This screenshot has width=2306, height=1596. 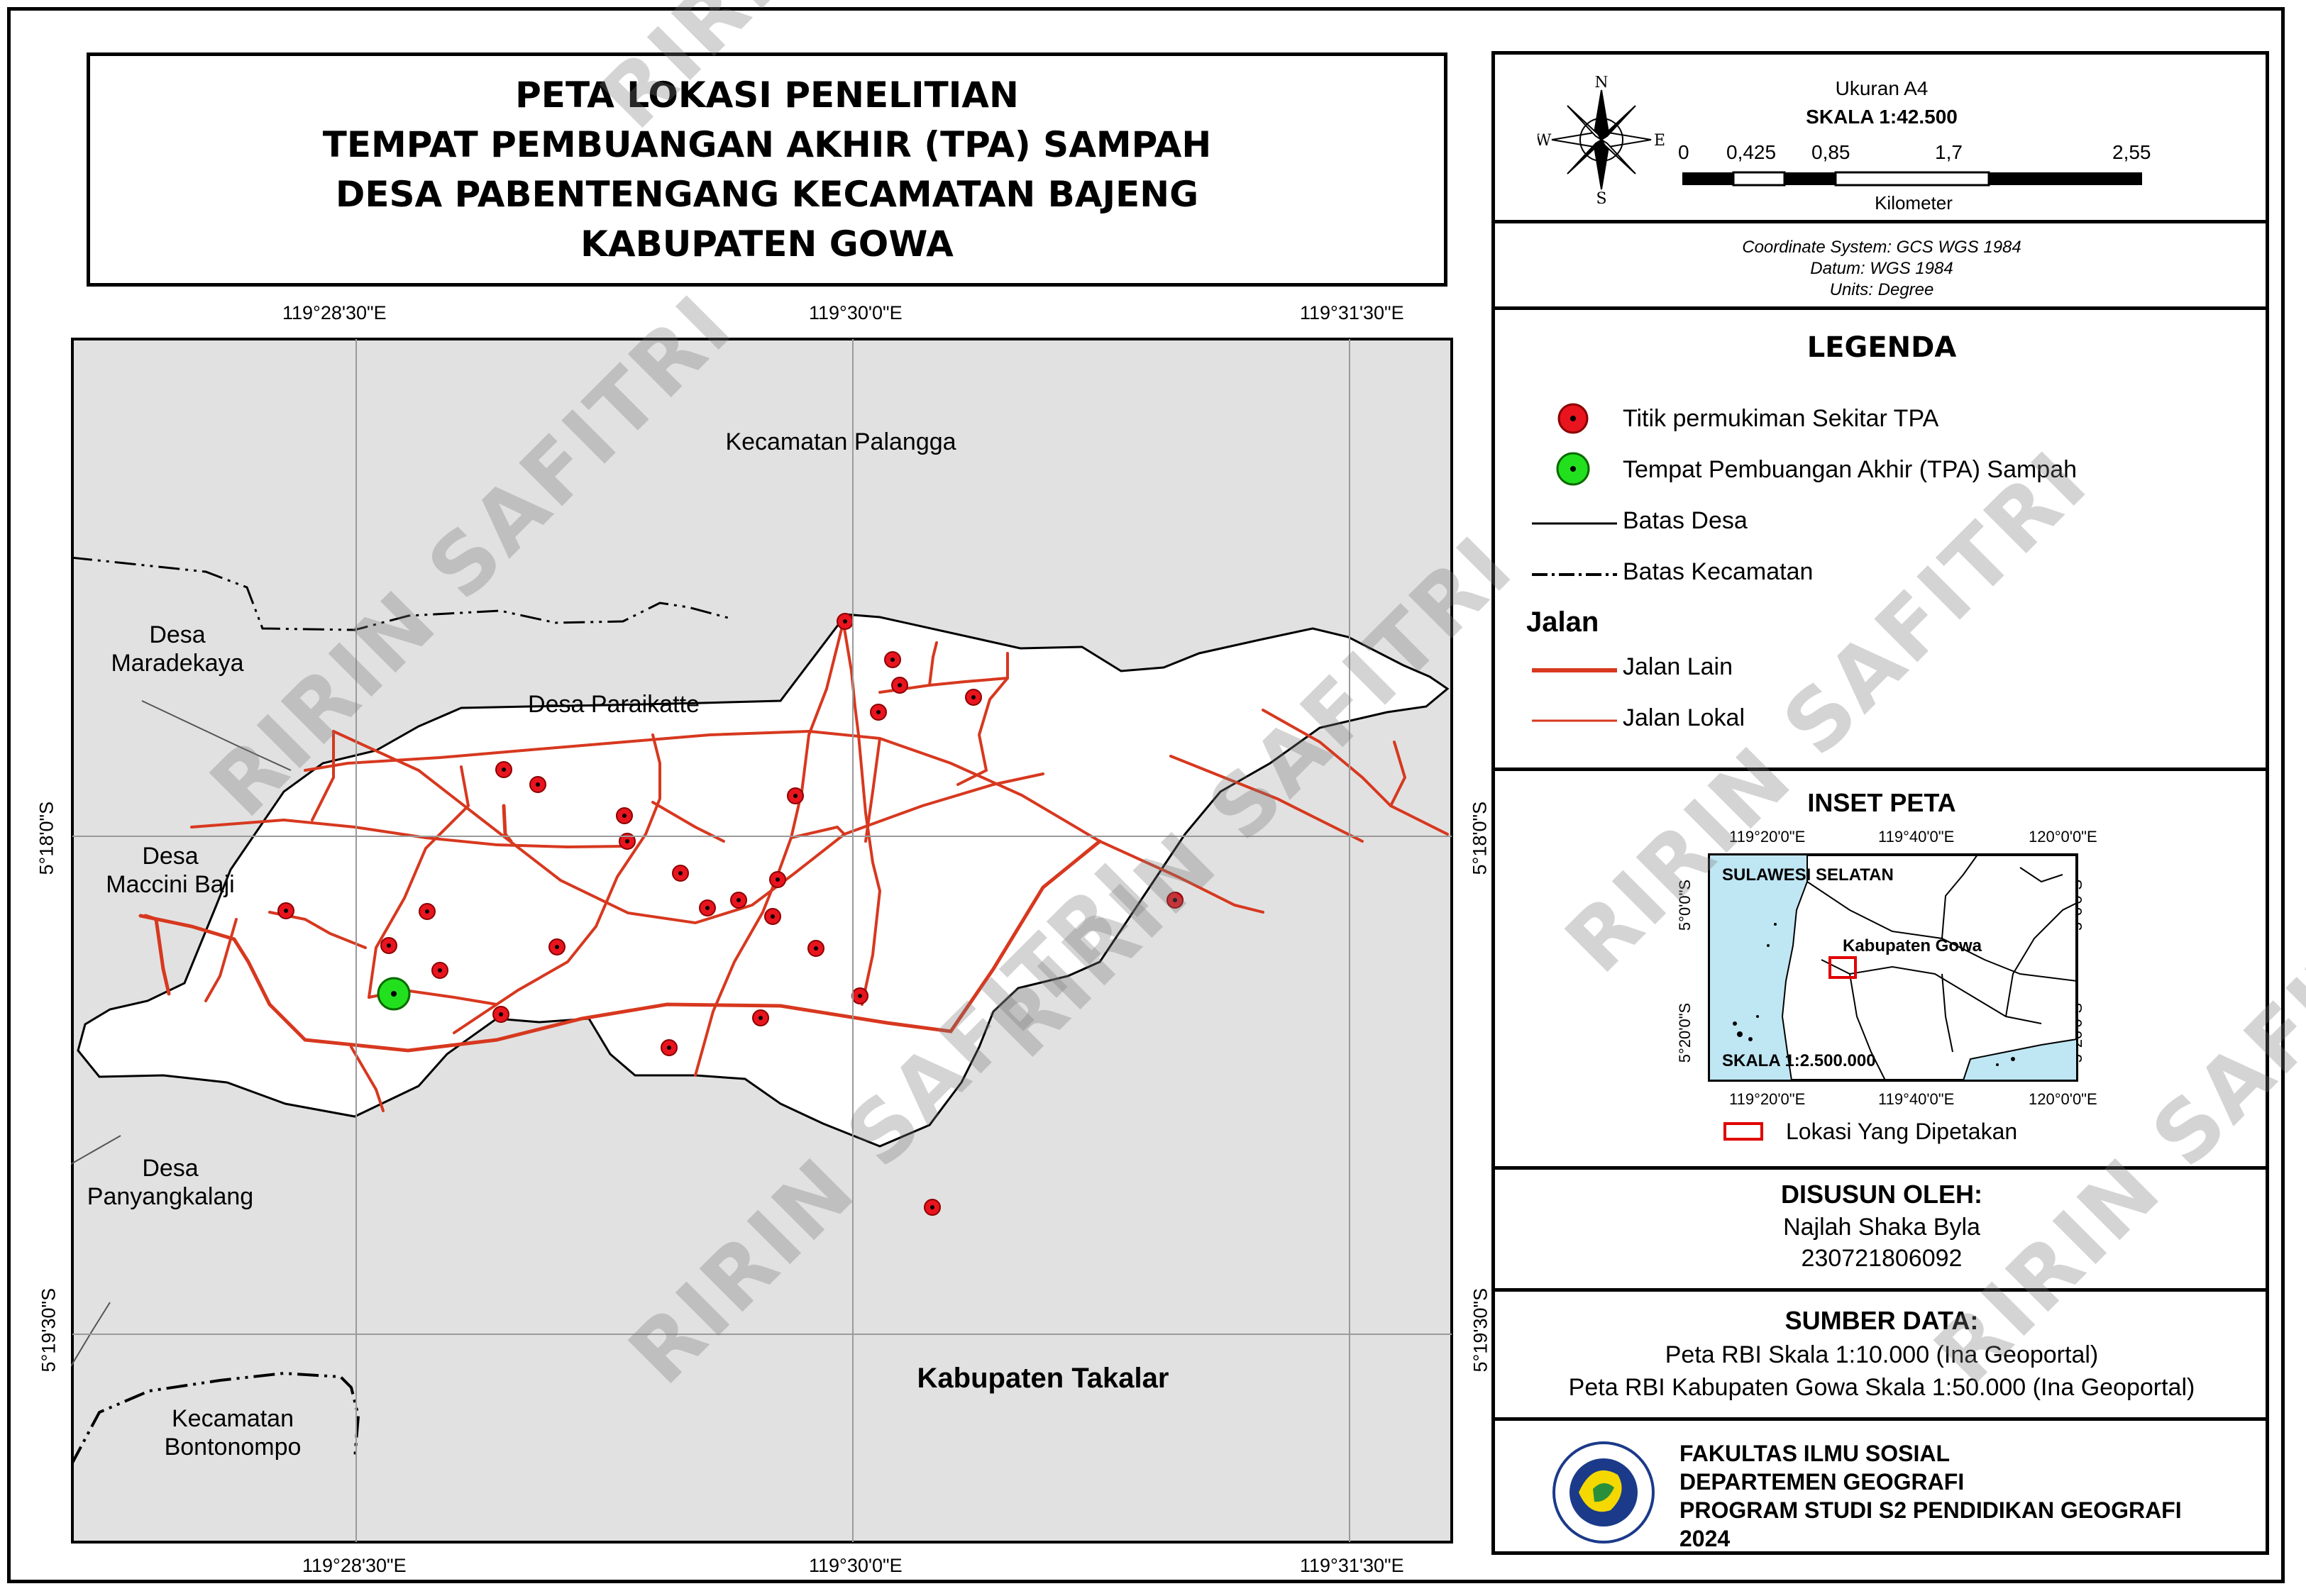 What do you see at coordinates (177, 663) in the screenshot?
I see `label-maradekaya-2: Maradekaya` at bounding box center [177, 663].